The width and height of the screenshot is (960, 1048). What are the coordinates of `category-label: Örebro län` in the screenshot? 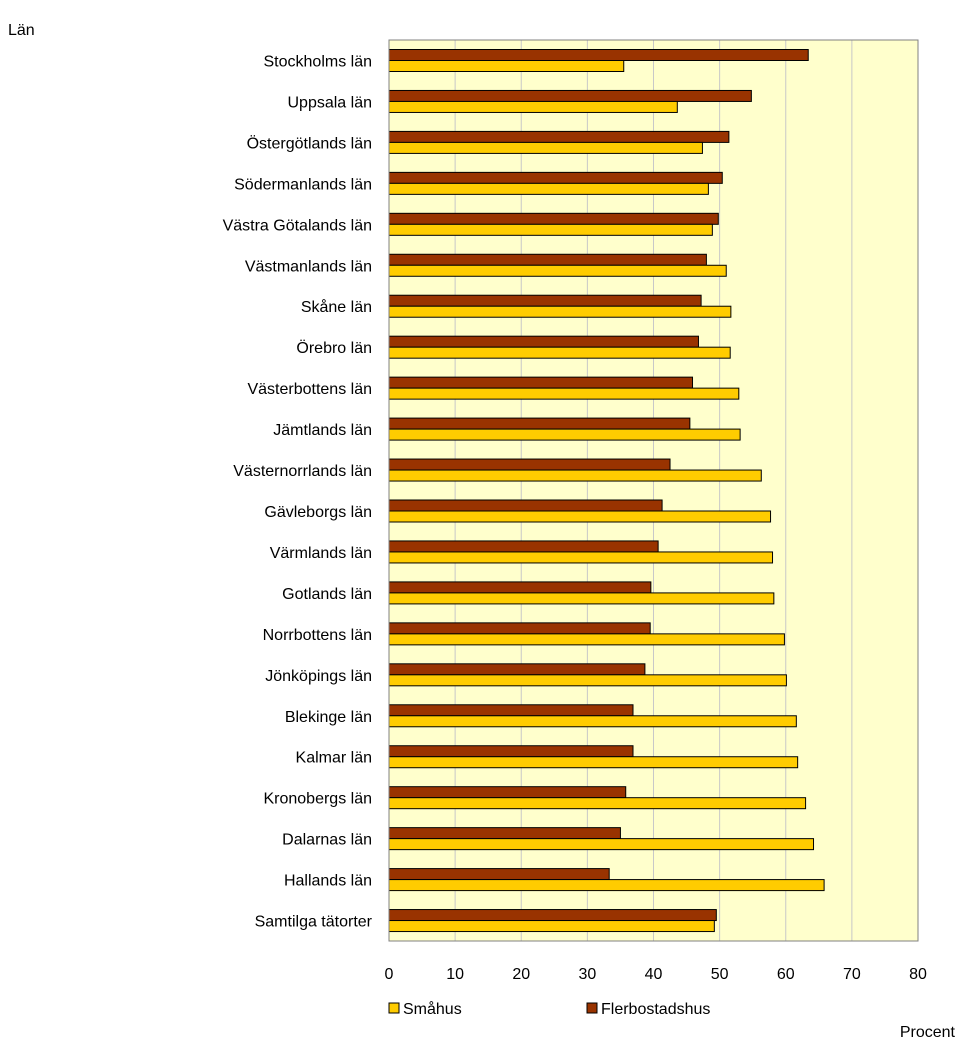 It's located at (334, 348).